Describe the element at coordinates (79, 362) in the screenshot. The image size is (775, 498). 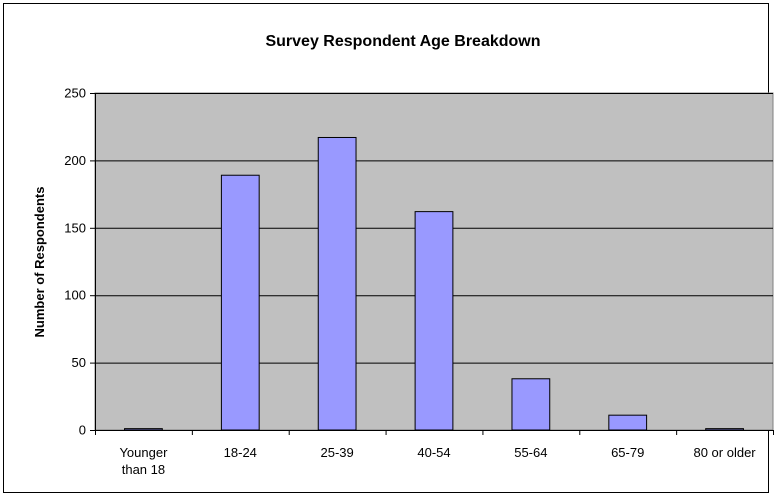
I see `y-tick-label: 50` at that location.